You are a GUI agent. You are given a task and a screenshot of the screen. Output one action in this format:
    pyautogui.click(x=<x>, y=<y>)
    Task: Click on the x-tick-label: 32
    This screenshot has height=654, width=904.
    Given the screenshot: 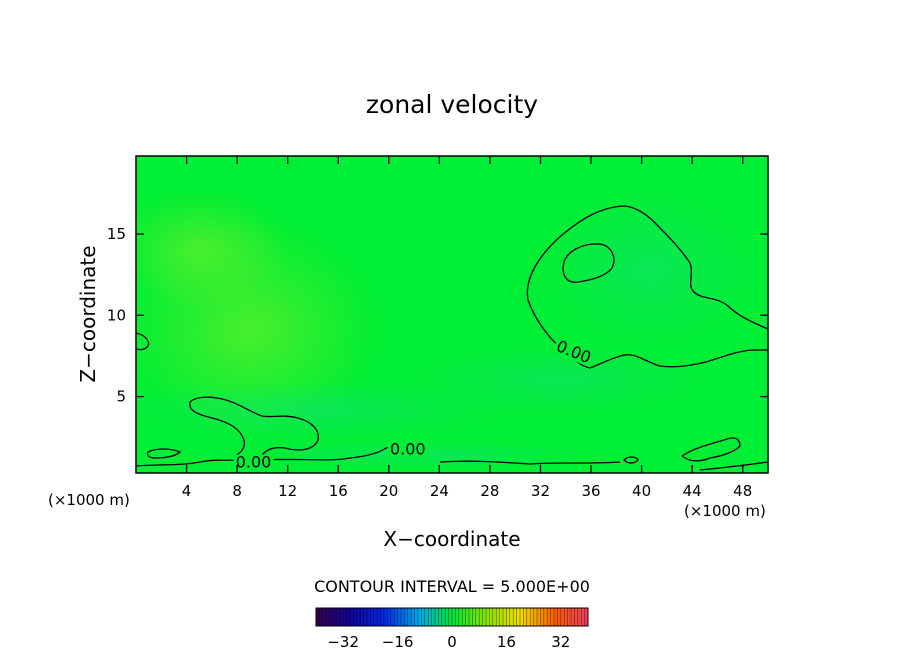 What is the action you would take?
    pyautogui.click(x=540, y=491)
    